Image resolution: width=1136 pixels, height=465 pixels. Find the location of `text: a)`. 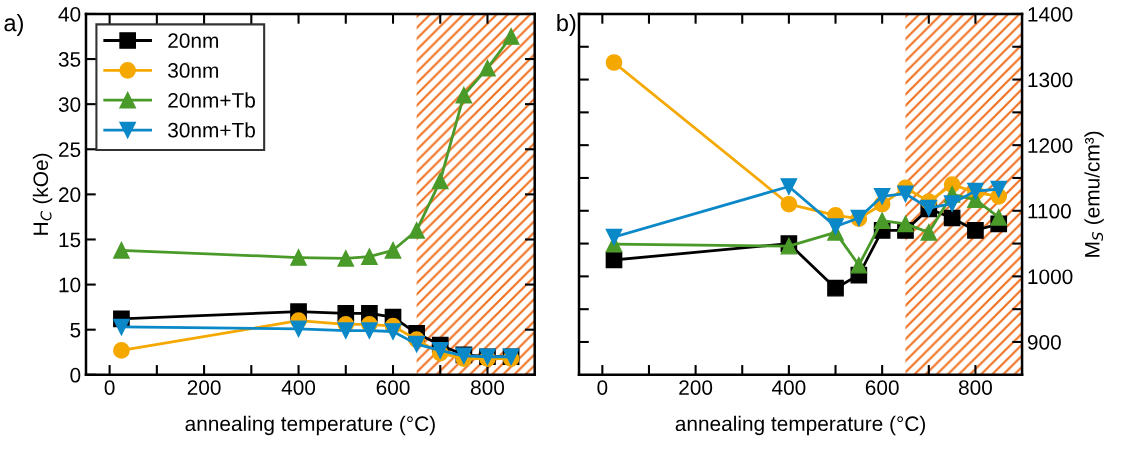

text: a) is located at coordinates (13, 24).